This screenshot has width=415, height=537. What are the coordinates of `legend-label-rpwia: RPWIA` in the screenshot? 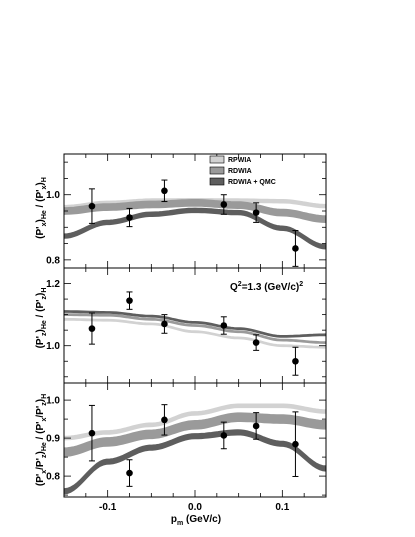 It's located at (239, 160).